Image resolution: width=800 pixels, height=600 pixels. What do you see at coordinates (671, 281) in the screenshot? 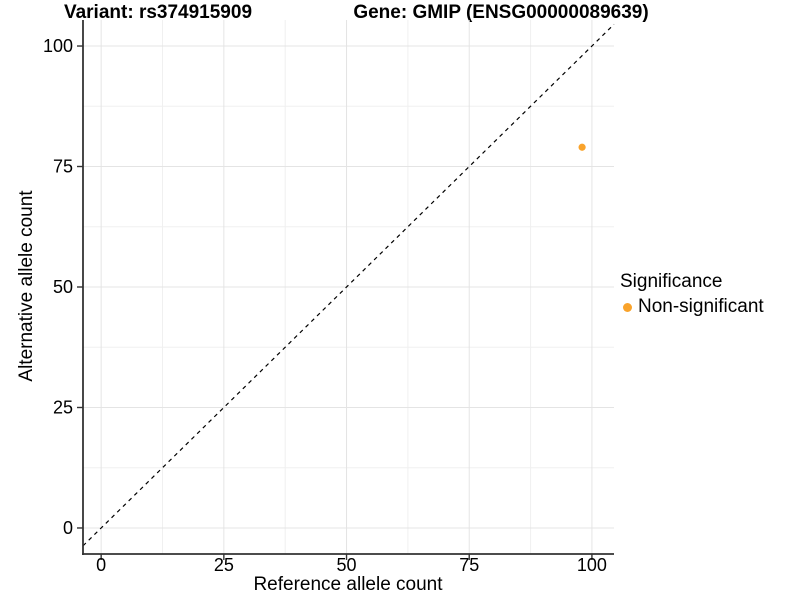
I see `legend-title: Significance` at bounding box center [671, 281].